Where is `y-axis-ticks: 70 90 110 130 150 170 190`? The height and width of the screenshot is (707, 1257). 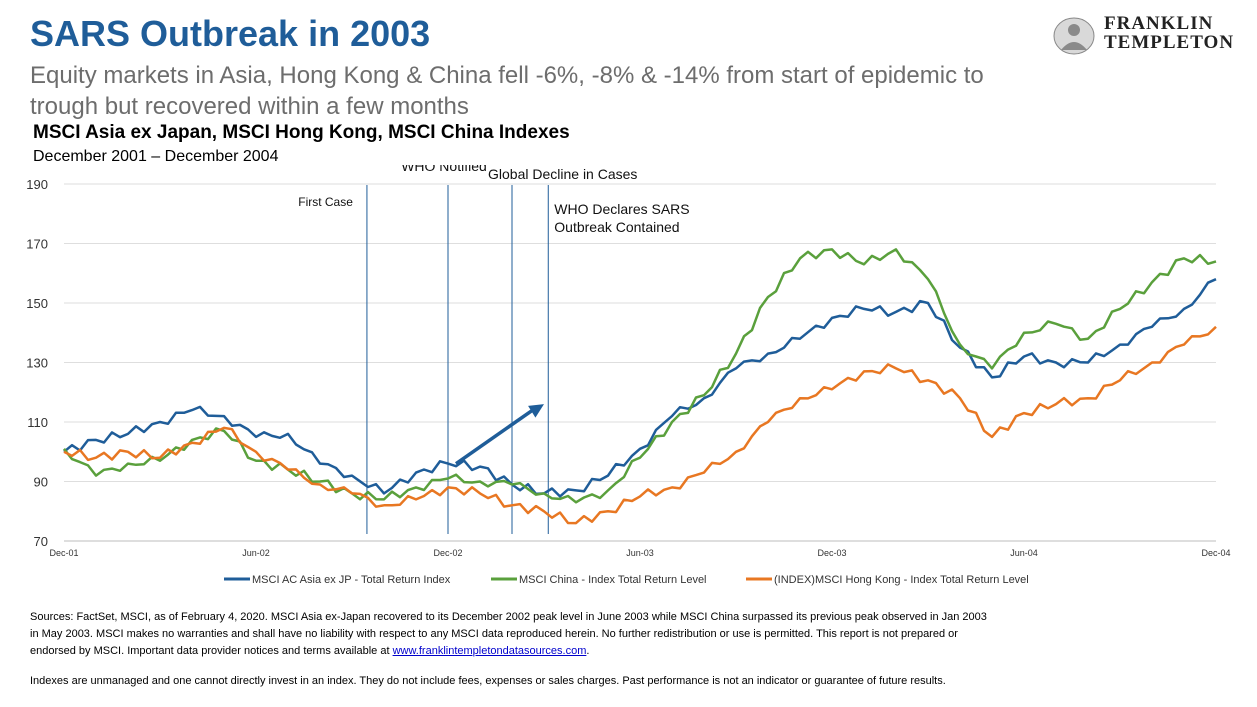
y-axis-ticks: 70 90 110 130 150 170 190 is located at coordinates (37, 363).